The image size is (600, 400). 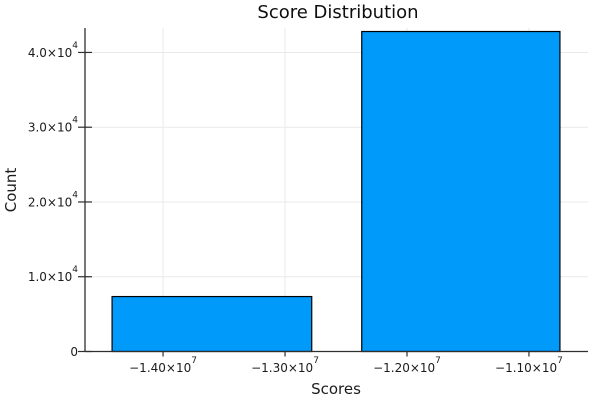 I want to click on y-tick-label: 4.0×10⁴, so click(x=53, y=50).